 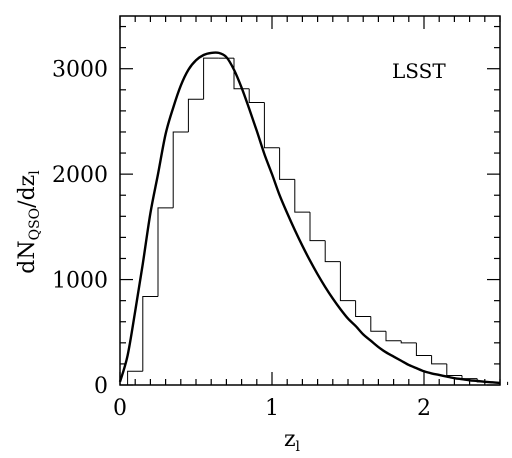 What do you see at coordinates (27, 191) in the screenshot?
I see `y-axis-title-part2: /dz` at bounding box center [27, 191].